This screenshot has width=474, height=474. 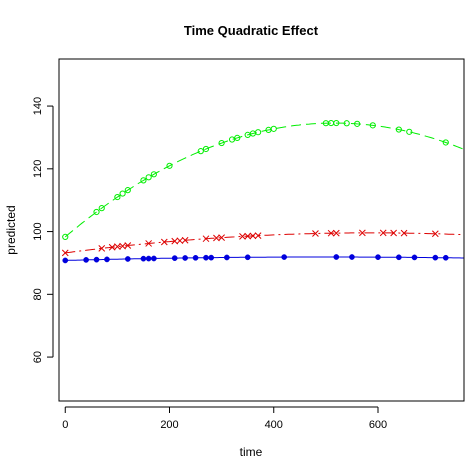 I want to click on x-axis: 0 200 400 600, so click(x=224, y=418).